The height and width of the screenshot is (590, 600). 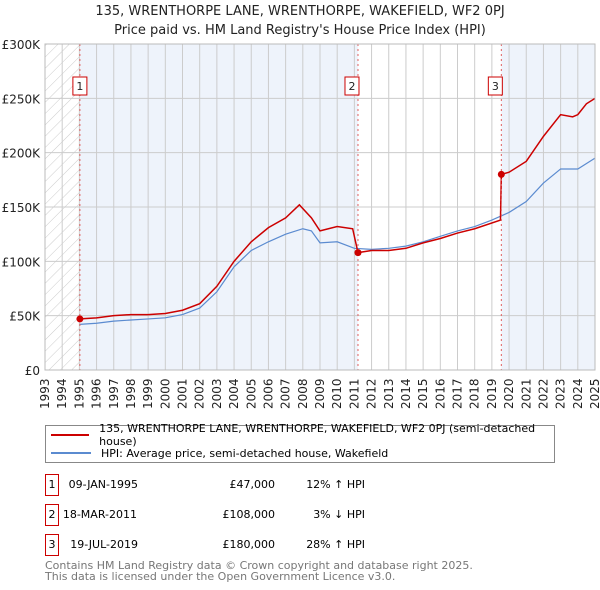 What do you see at coordinates (389, 393) in the screenshot?
I see `x-tick-label: 2013` at bounding box center [389, 393].